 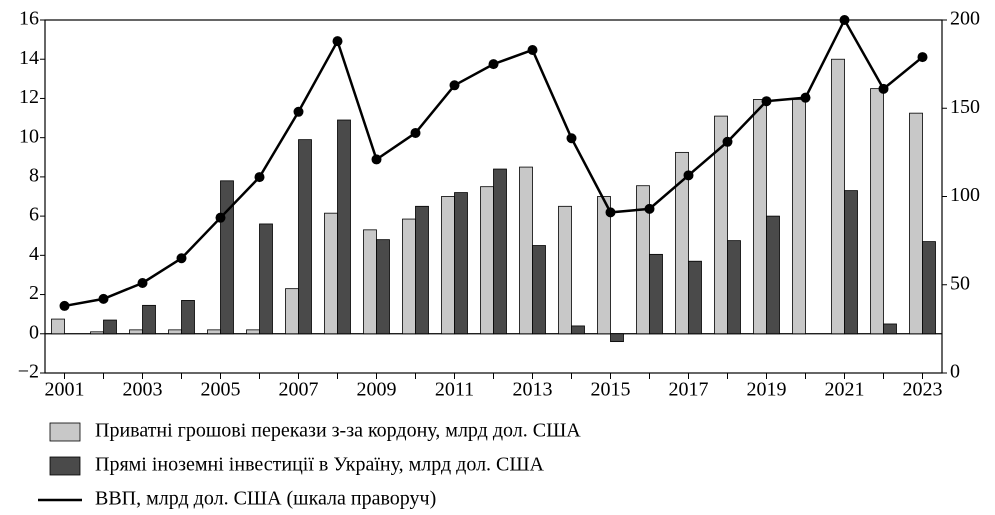 I want to click on y-tick-label: 2, so click(x=34, y=293).